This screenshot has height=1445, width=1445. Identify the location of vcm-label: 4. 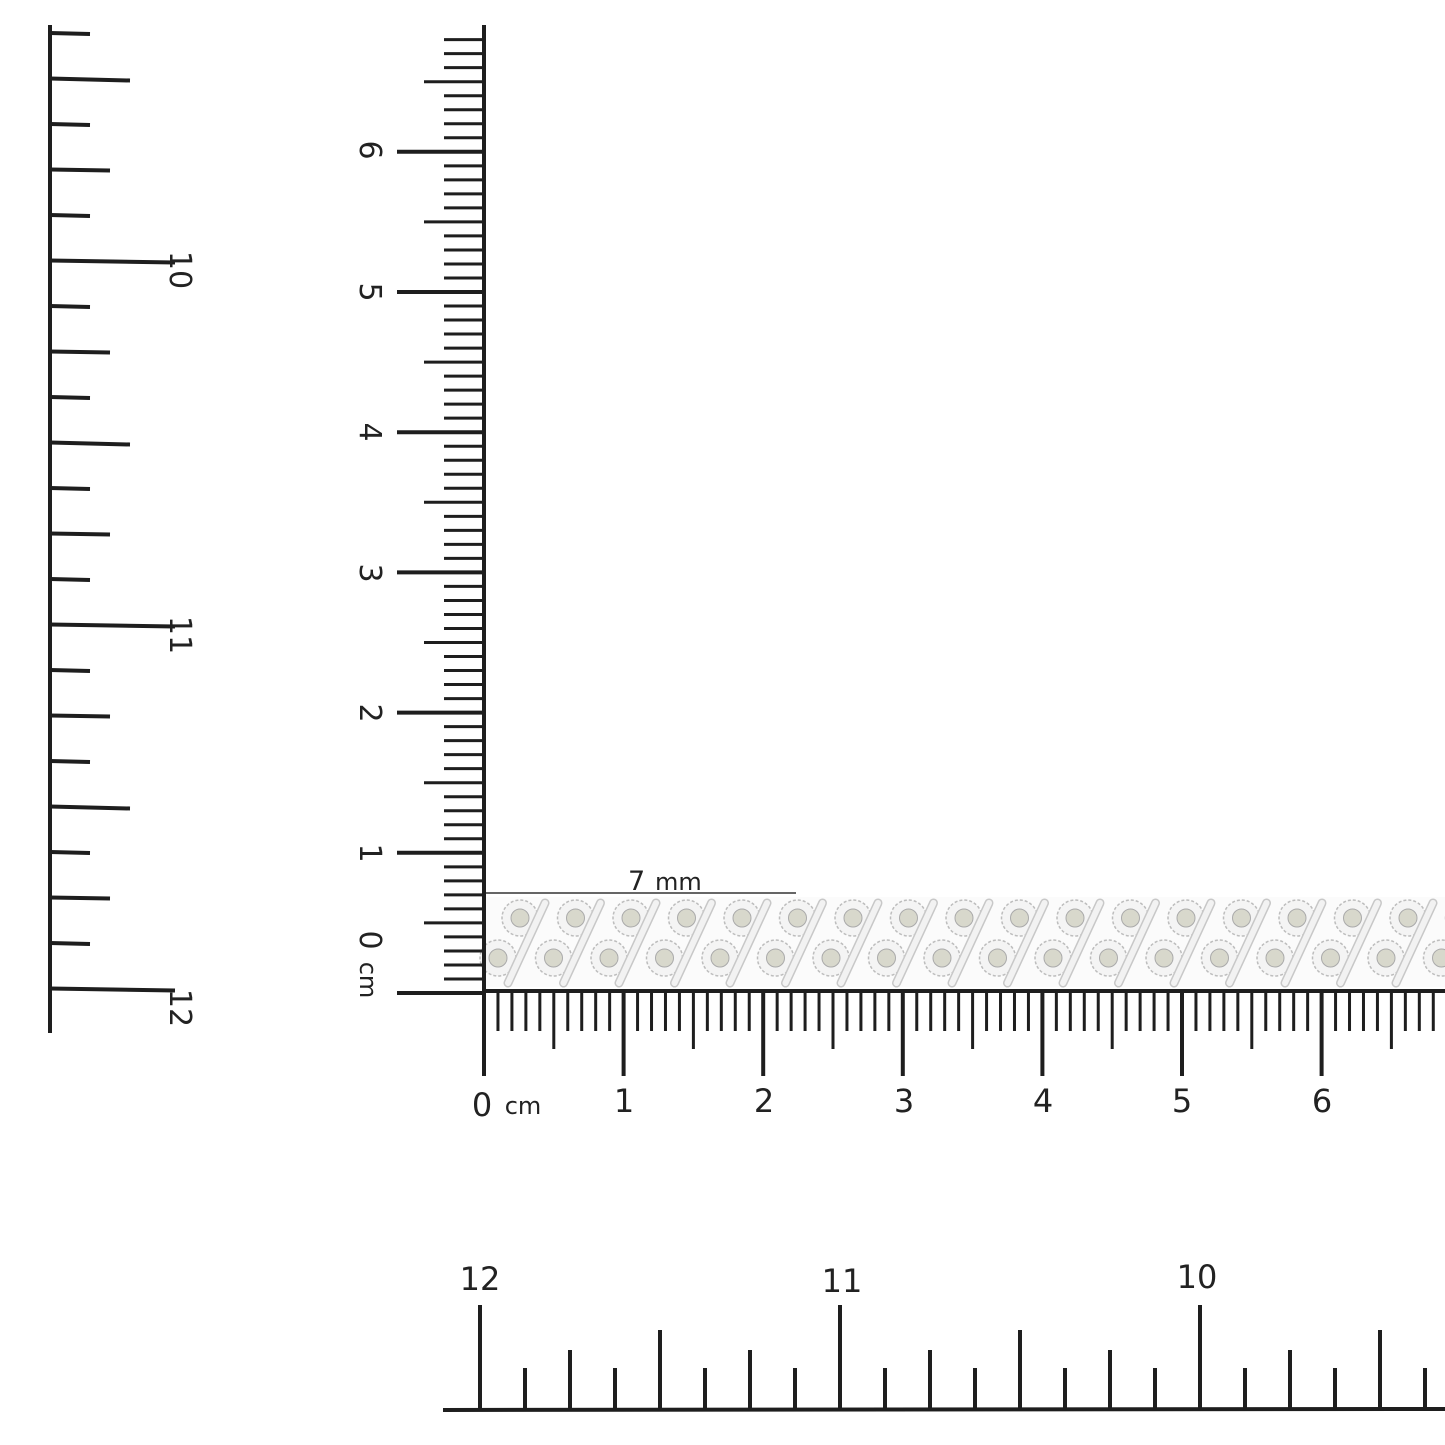
(369, 431).